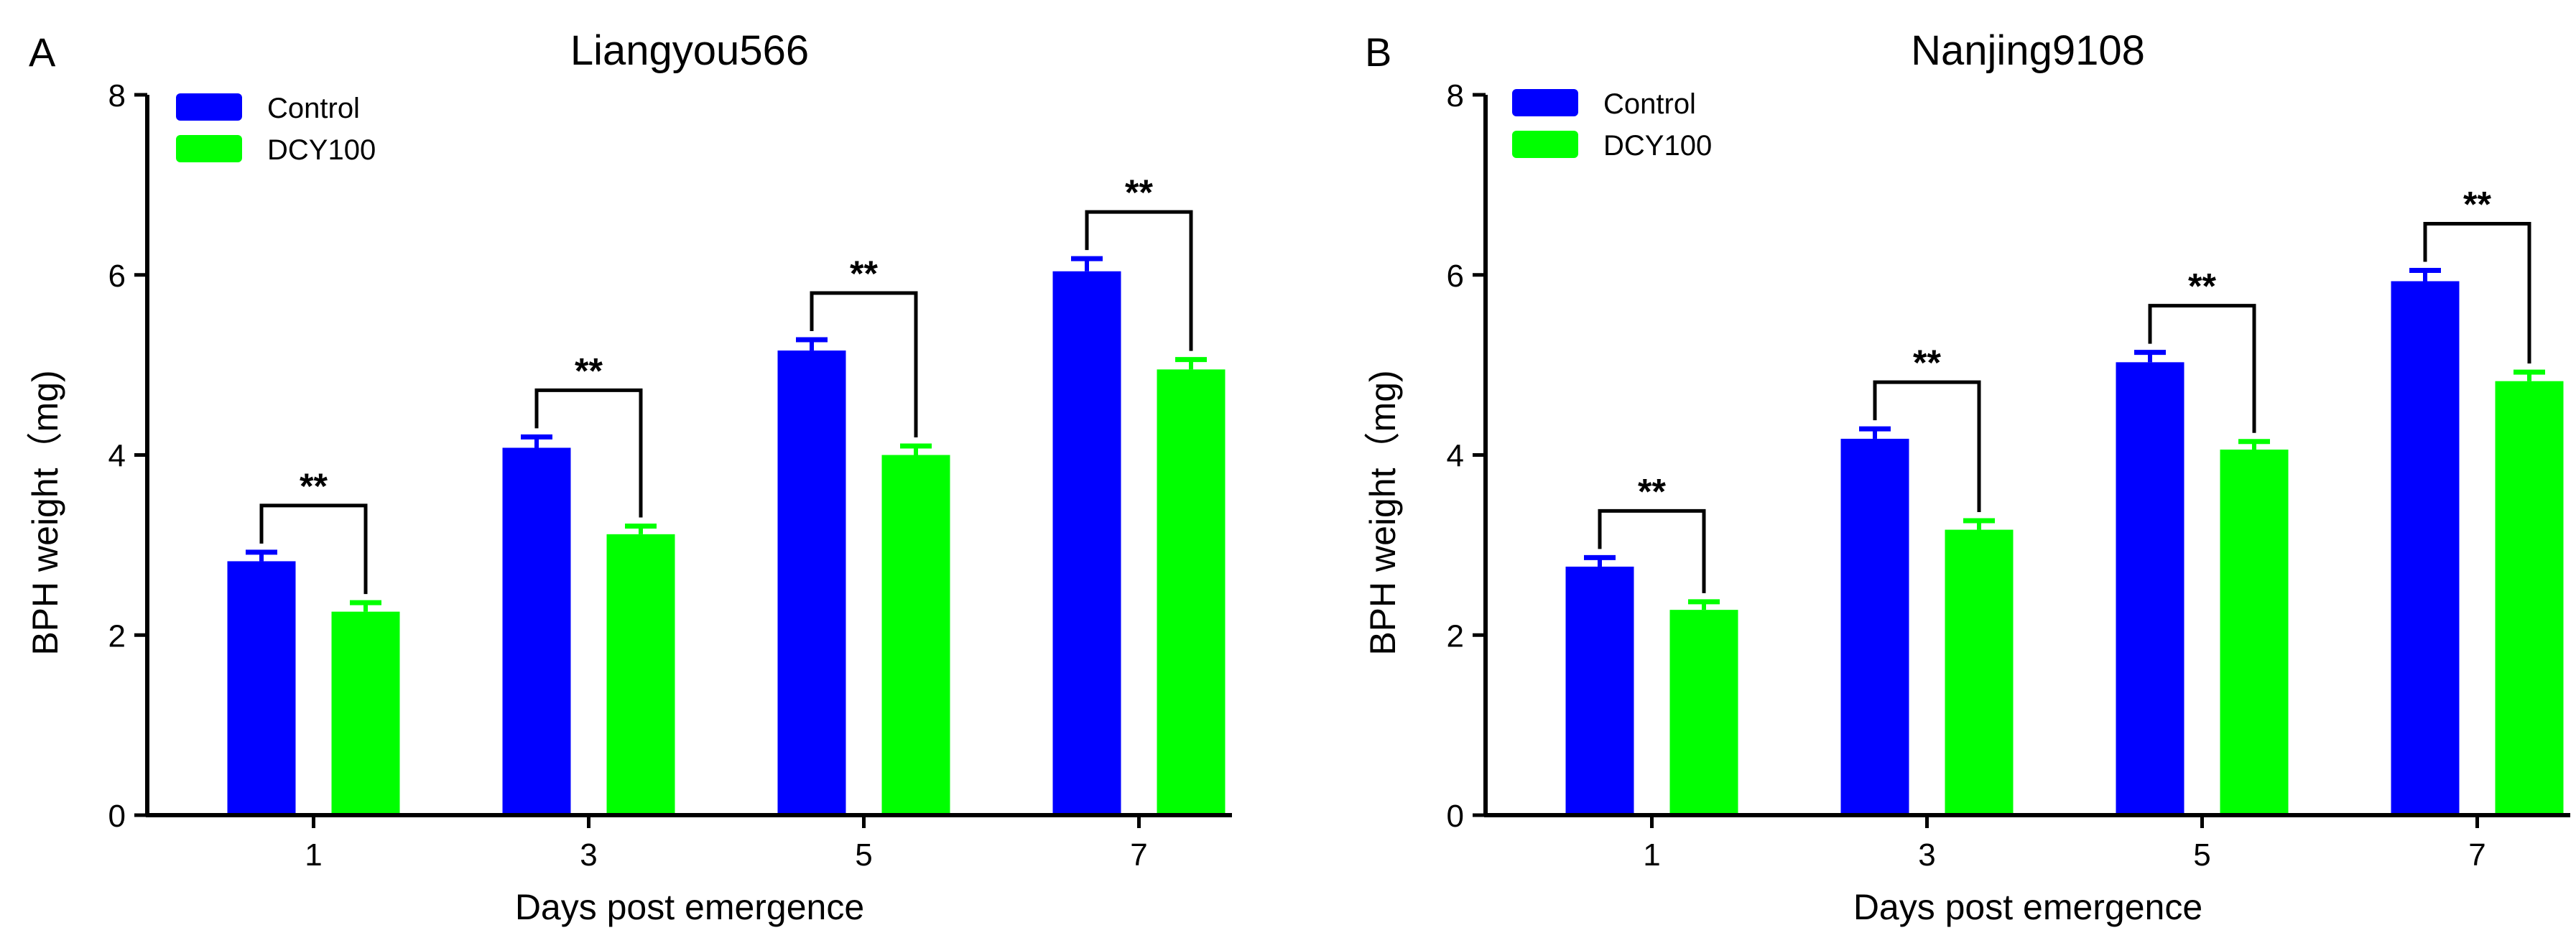  Describe the element at coordinates (2028, 50) in the screenshot. I see `chart-title: Nanjing9108` at that location.